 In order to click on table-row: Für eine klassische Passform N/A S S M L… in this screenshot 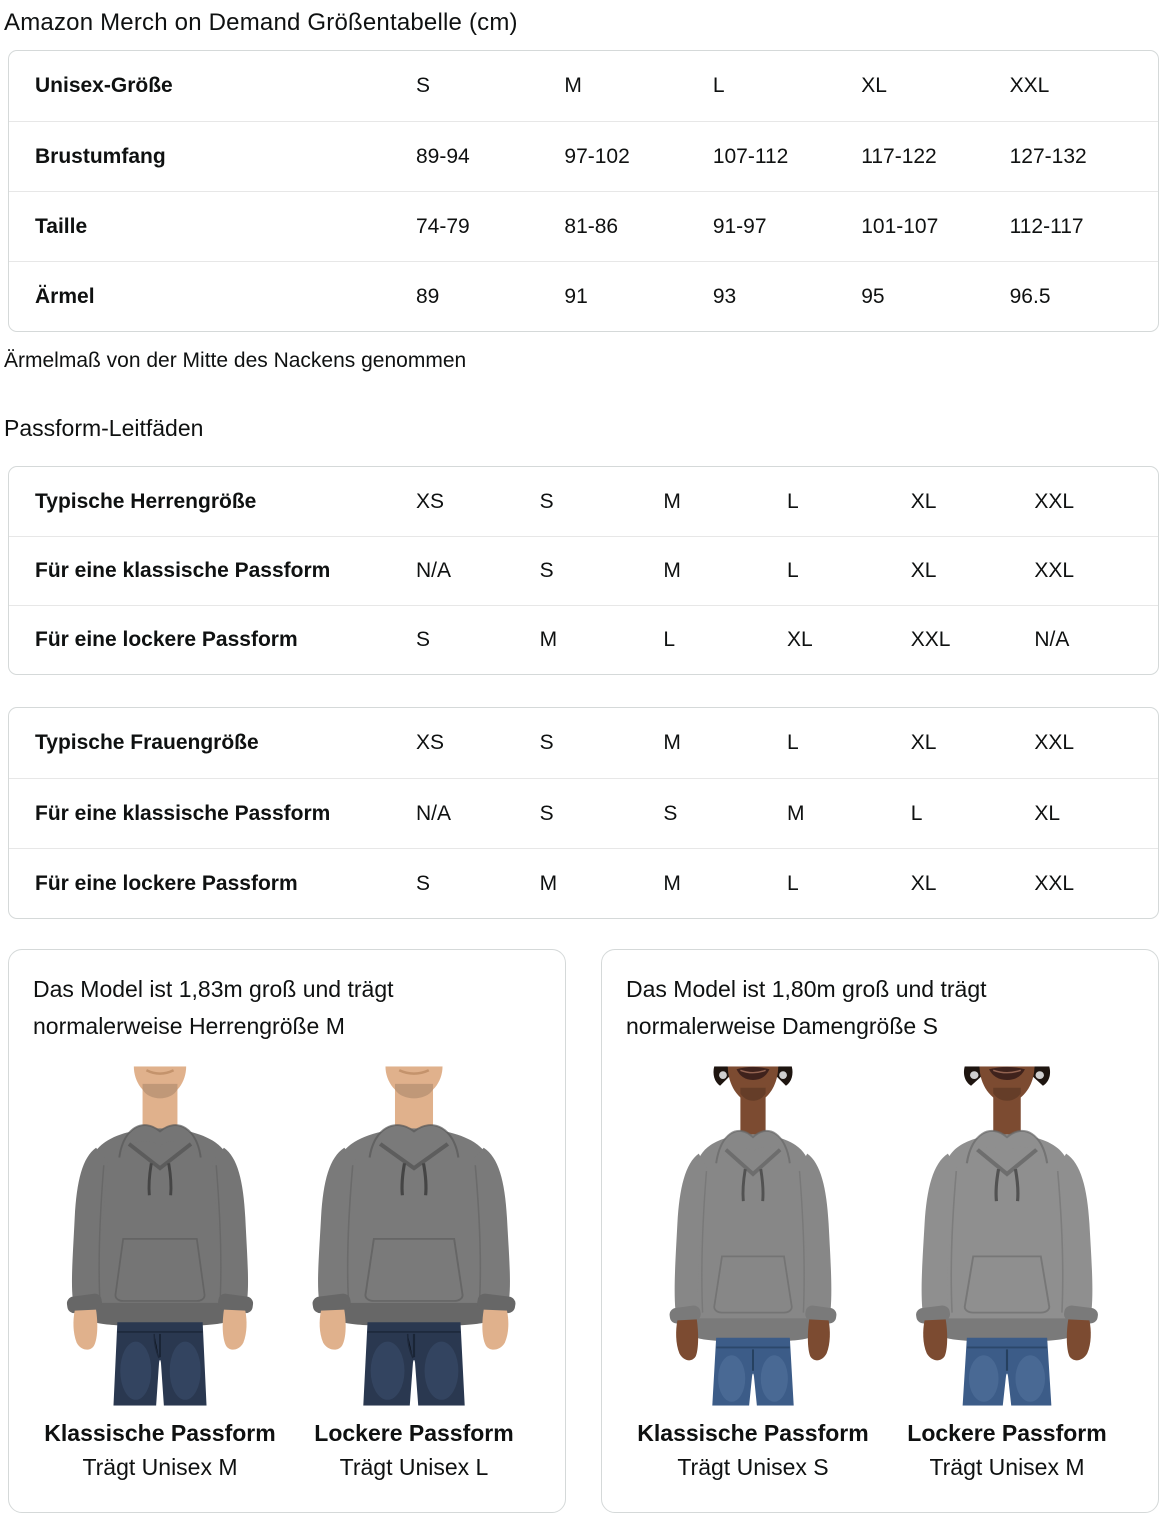, I will do `click(583, 813)`.